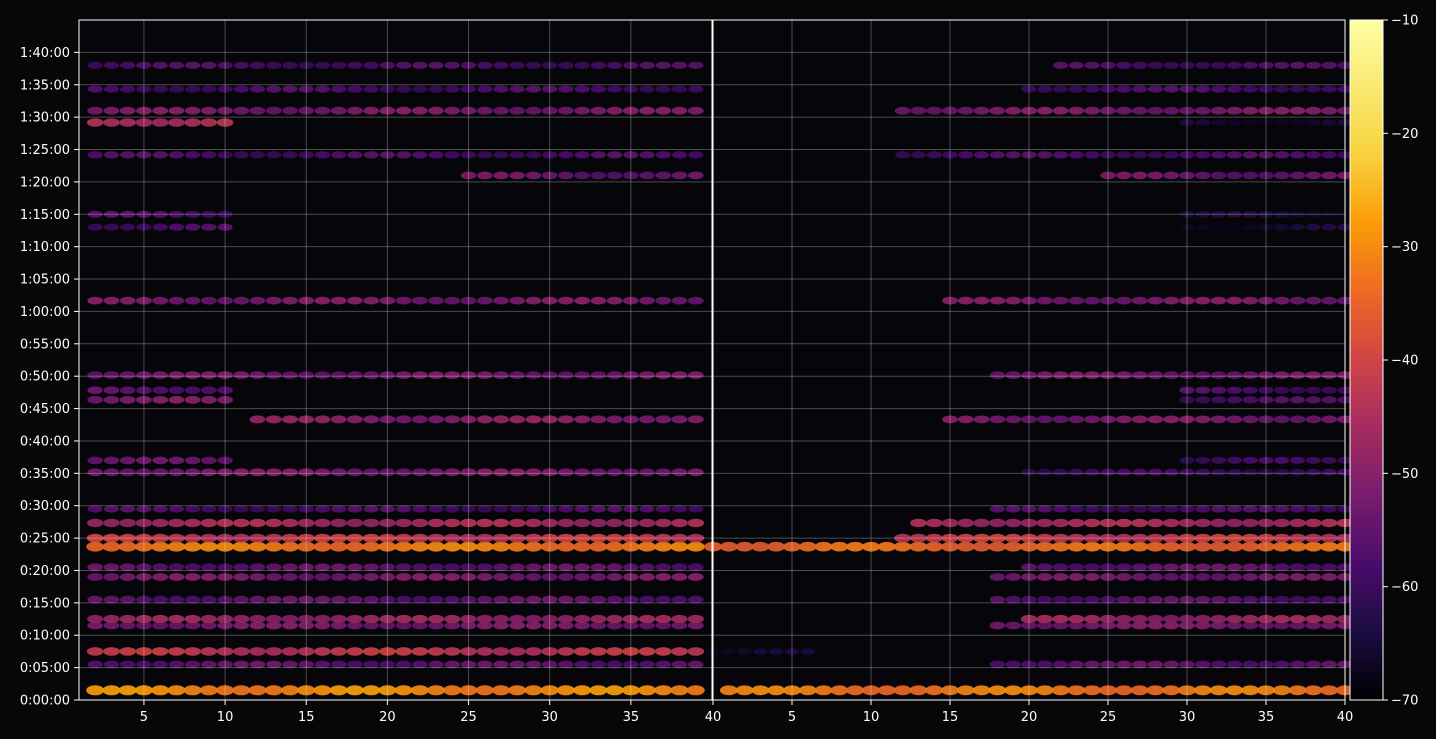  Describe the element at coordinates (950, 717) in the screenshot. I see `x-tick-label: 15` at that location.